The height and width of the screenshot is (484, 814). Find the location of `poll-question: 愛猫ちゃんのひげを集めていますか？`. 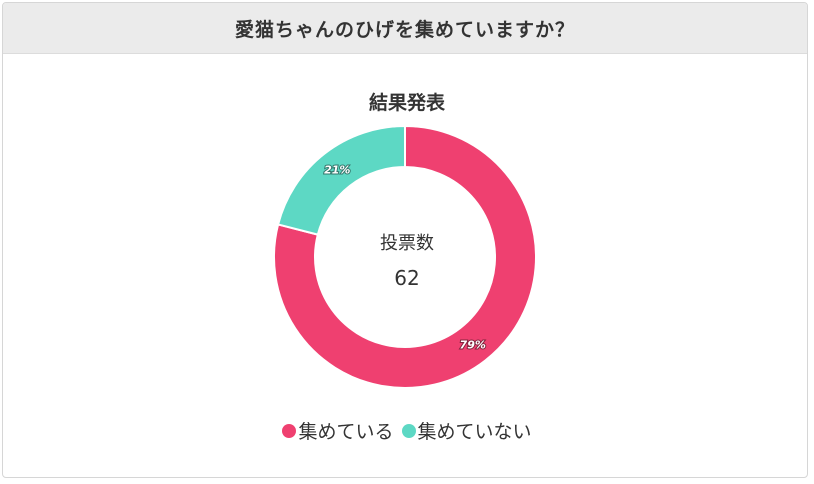

poll-question: 愛猫ちゃんのひげを集めていますか？ is located at coordinates (404, 29).